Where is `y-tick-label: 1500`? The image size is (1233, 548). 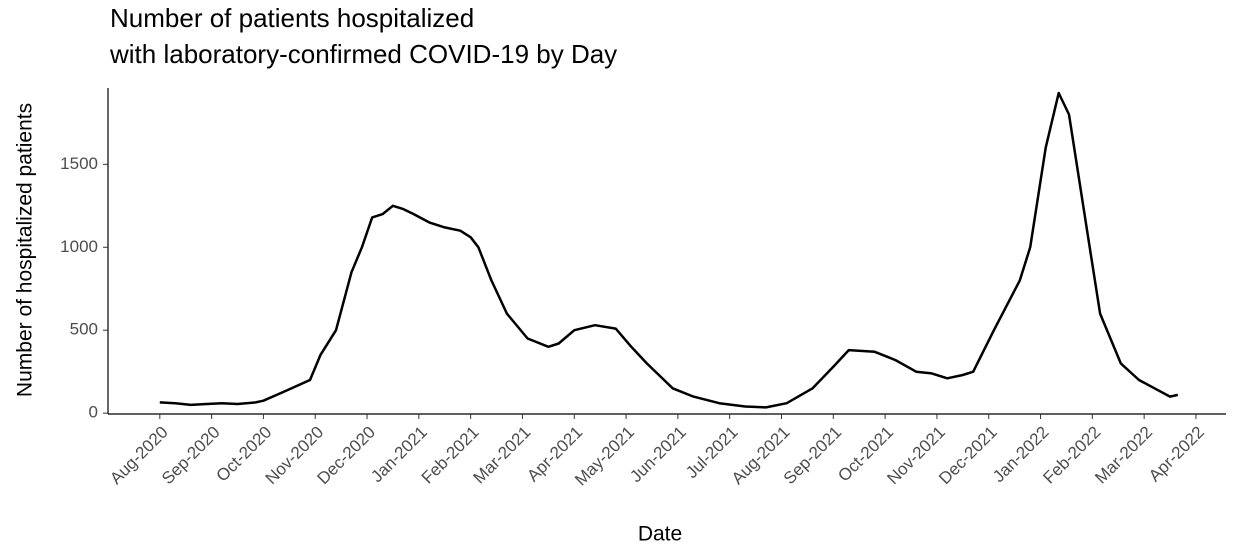 y-tick-label: 1500 is located at coordinates (79, 163).